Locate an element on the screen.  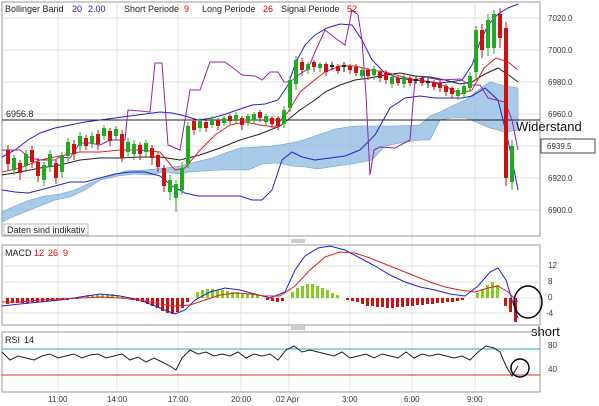
svg-text: 11:00 is located at coordinates (58, 399).